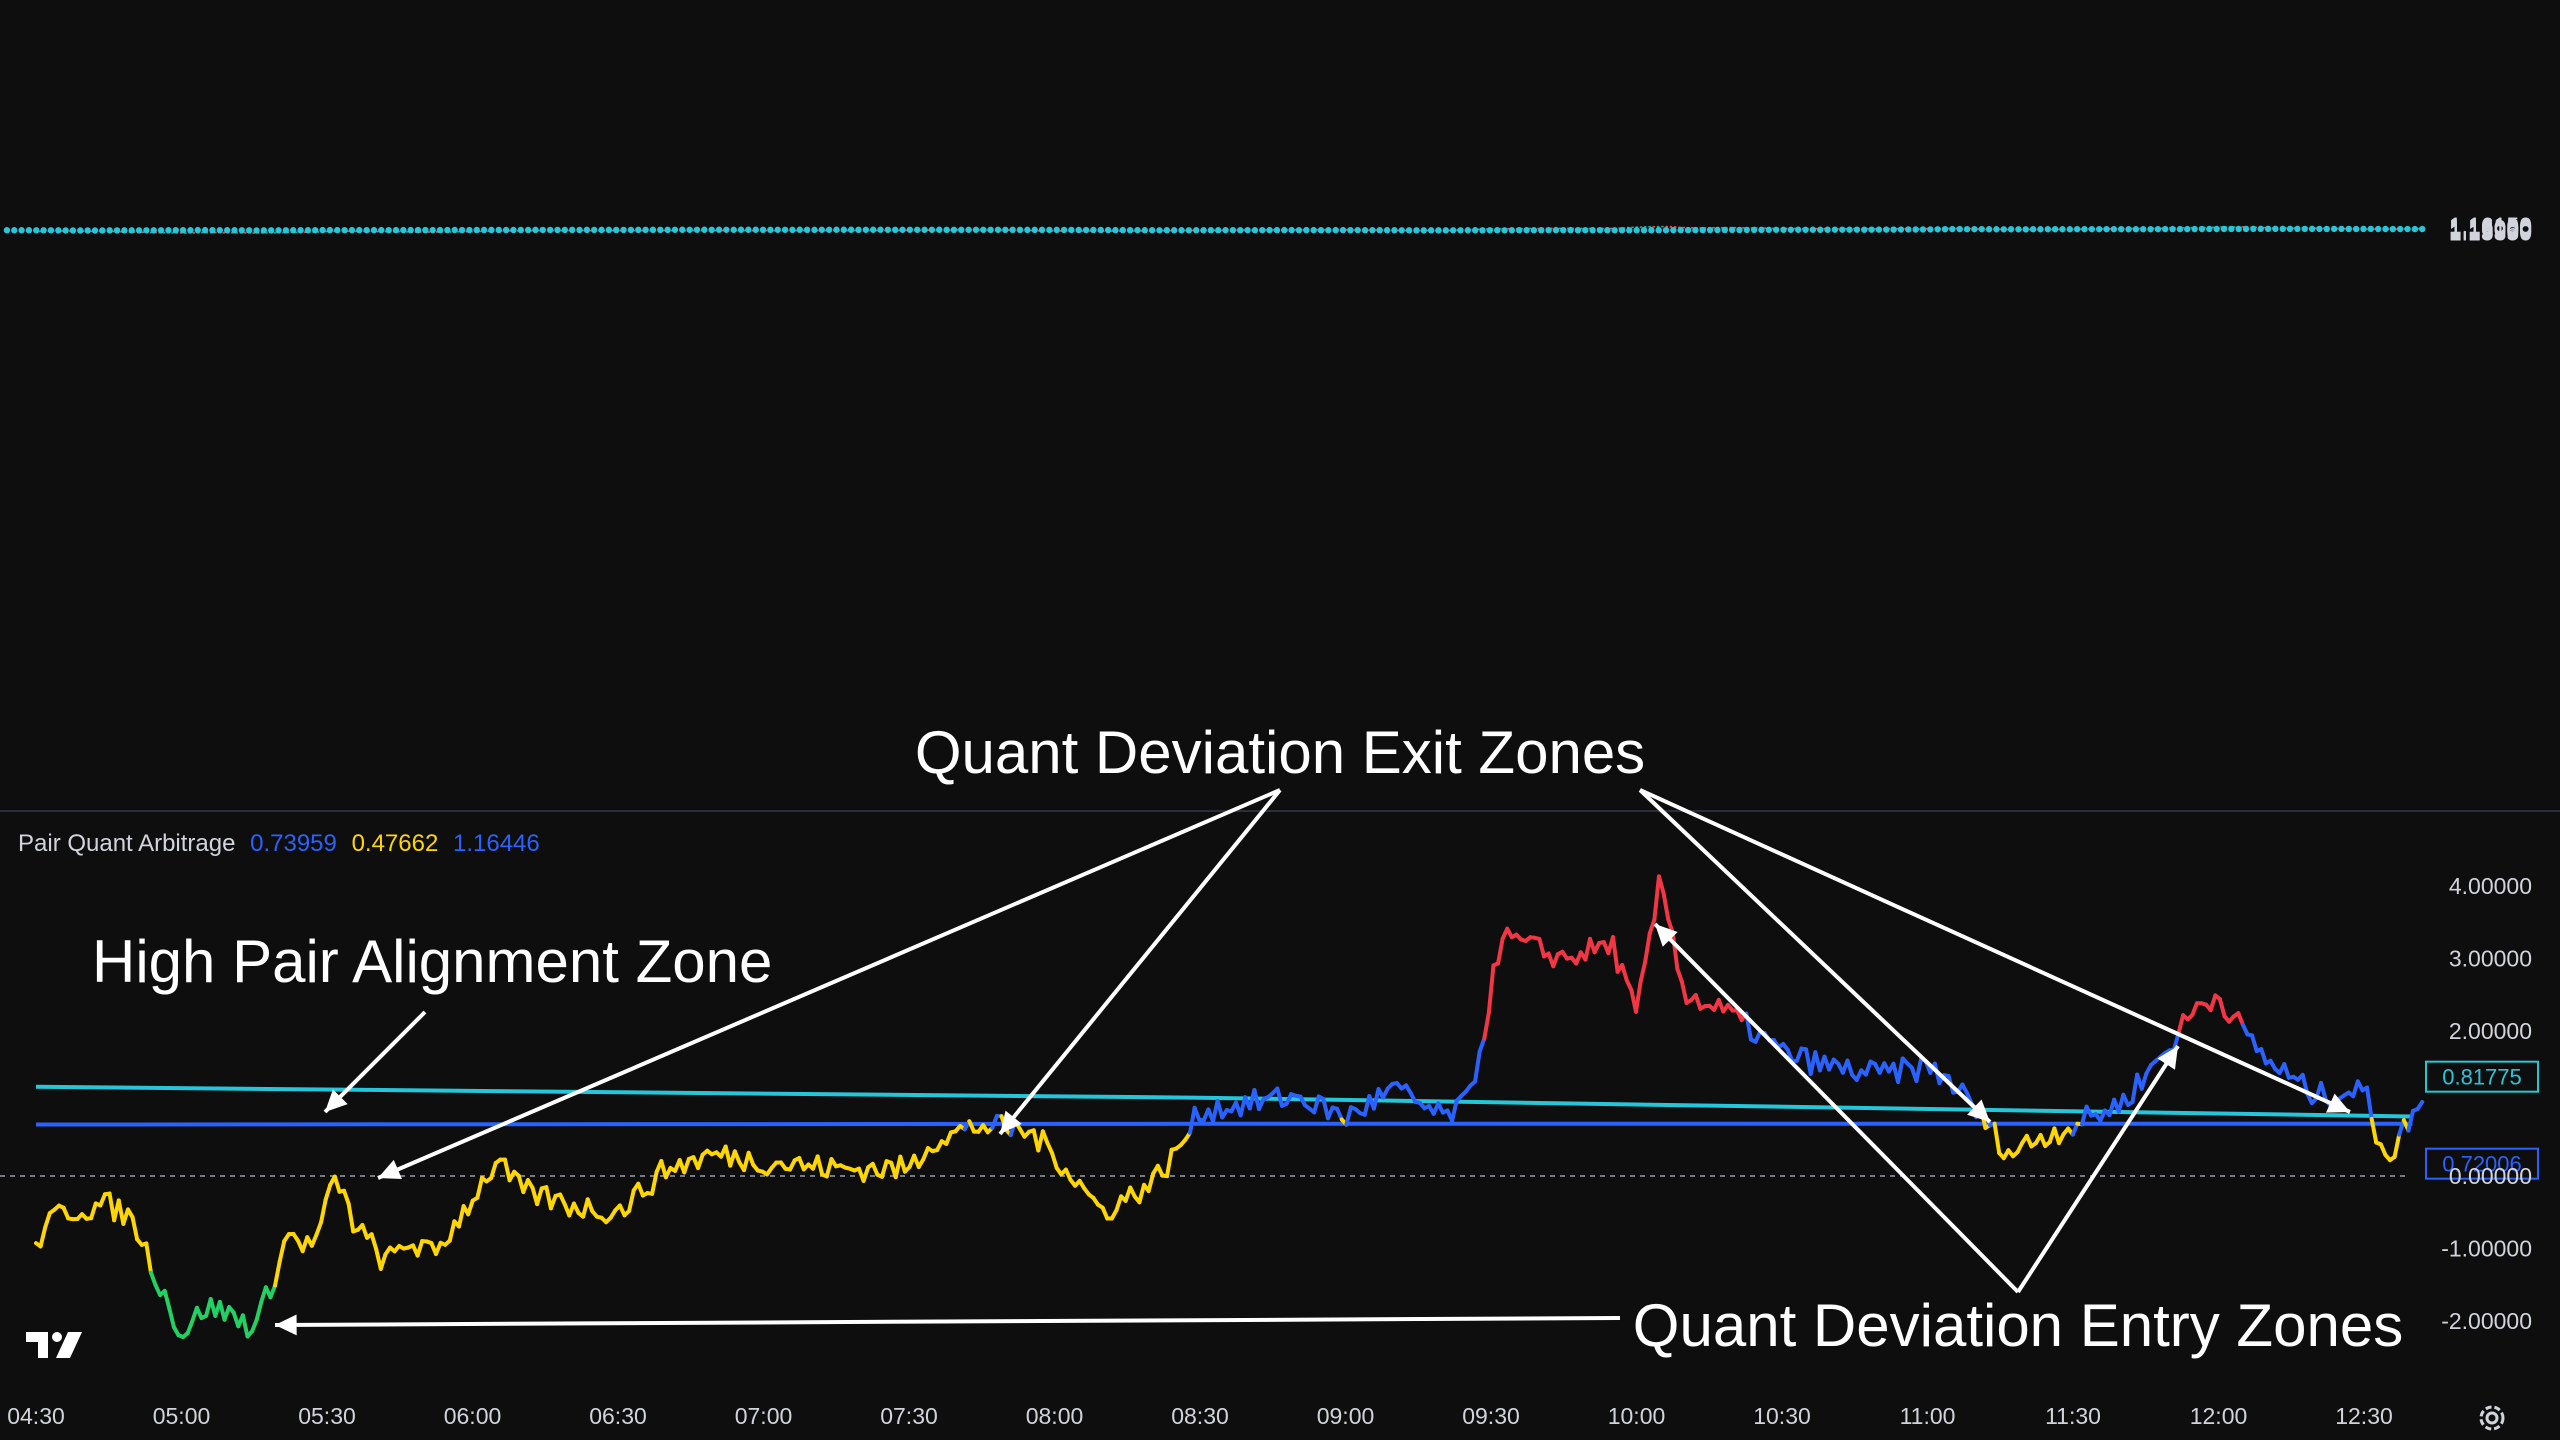  I want to click on price-tick-label: 1.16000, so click(2490, 229).